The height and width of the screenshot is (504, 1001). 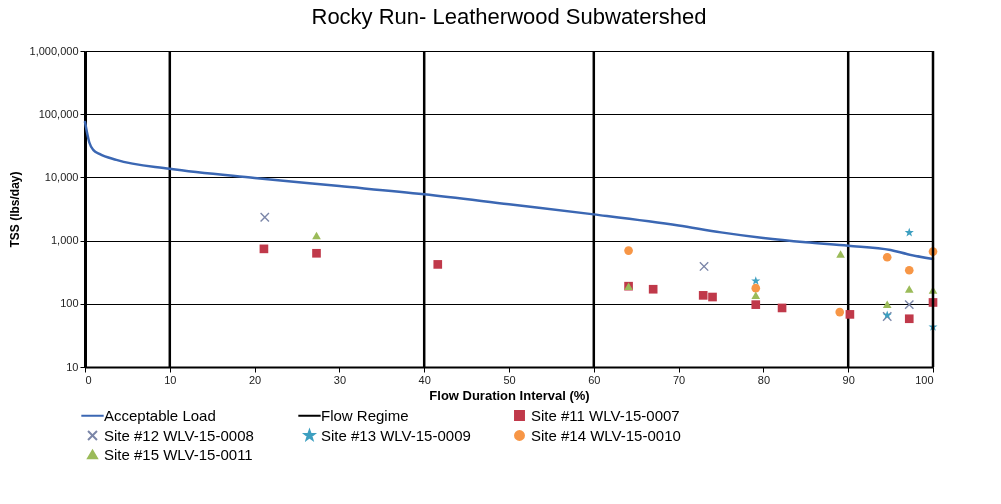 What do you see at coordinates (170, 379) in the screenshot?
I see `x-tick-label: 10` at bounding box center [170, 379].